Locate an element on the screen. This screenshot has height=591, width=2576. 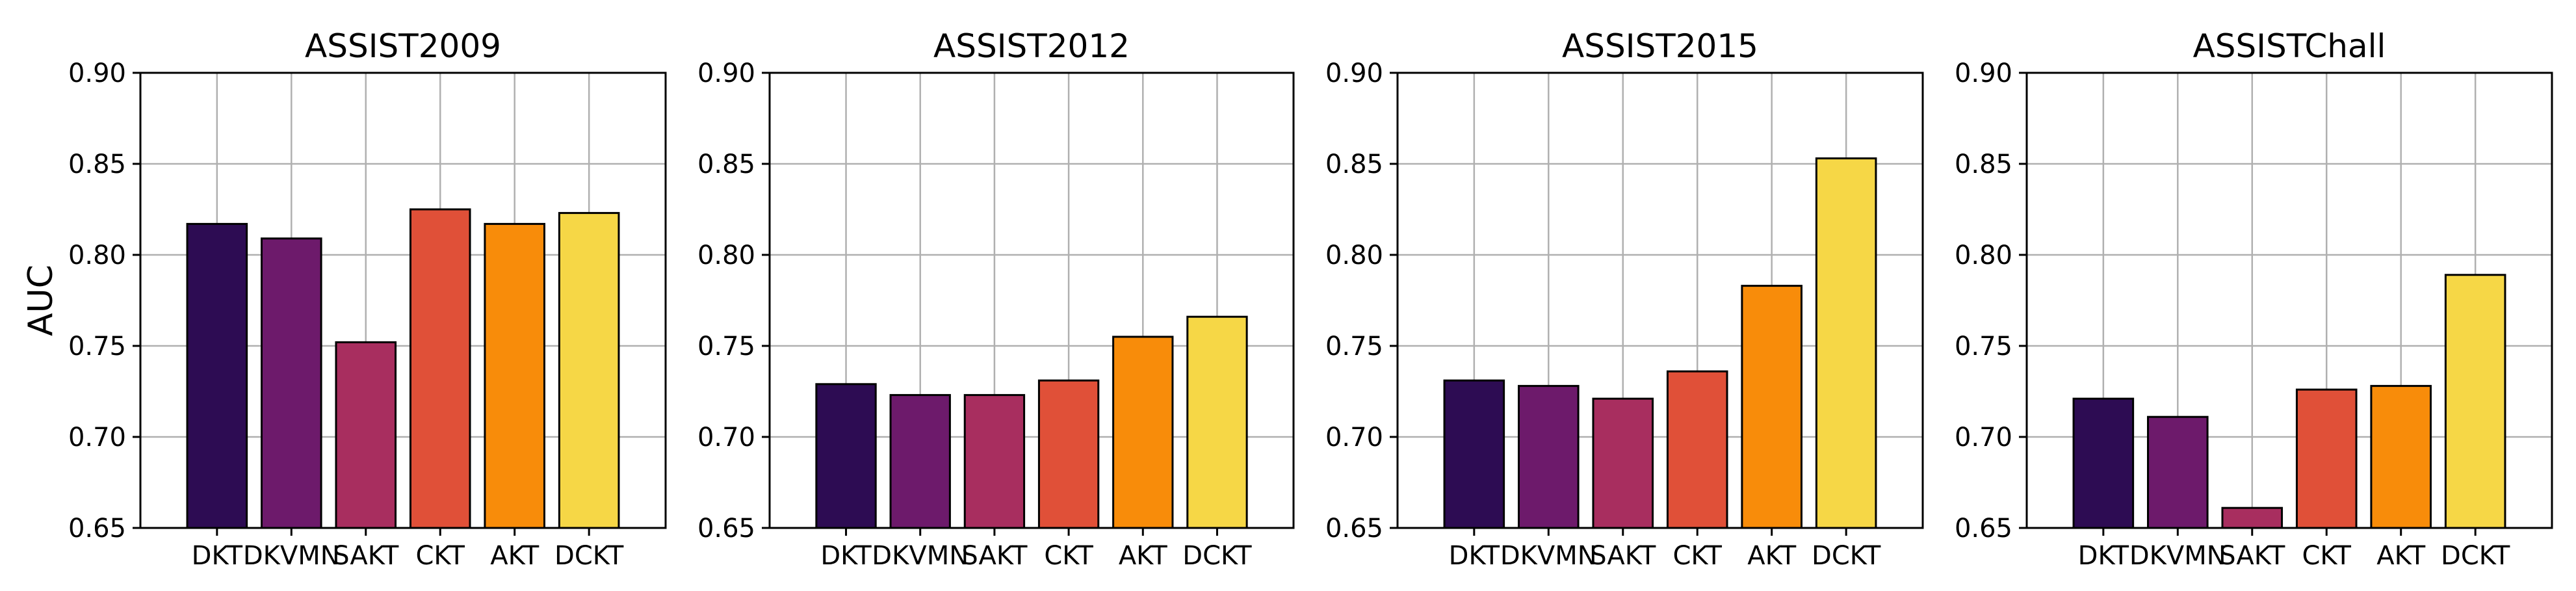
chart-title: ASSIST2015 is located at coordinates (1660, 46).